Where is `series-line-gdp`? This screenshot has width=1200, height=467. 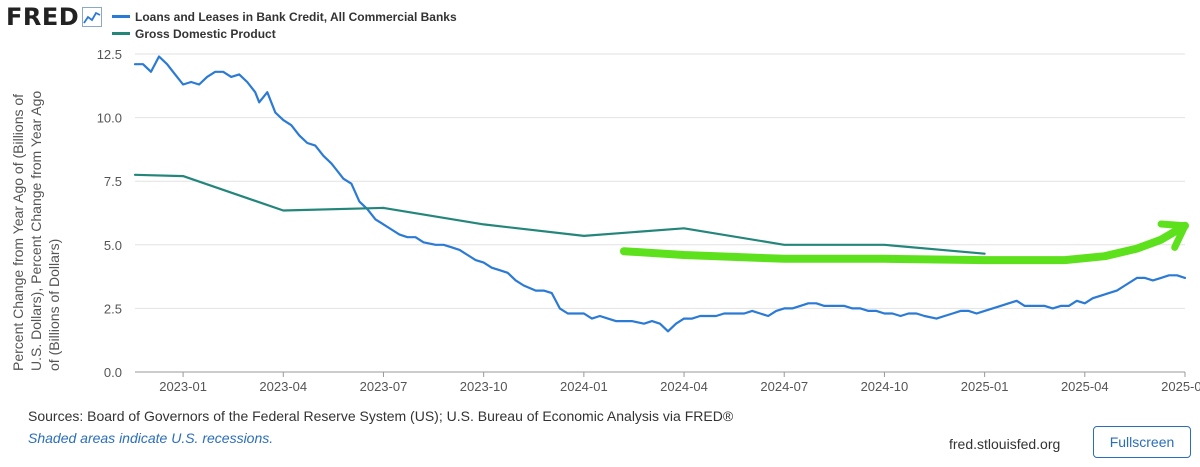
series-line-gdp is located at coordinates (559, 214).